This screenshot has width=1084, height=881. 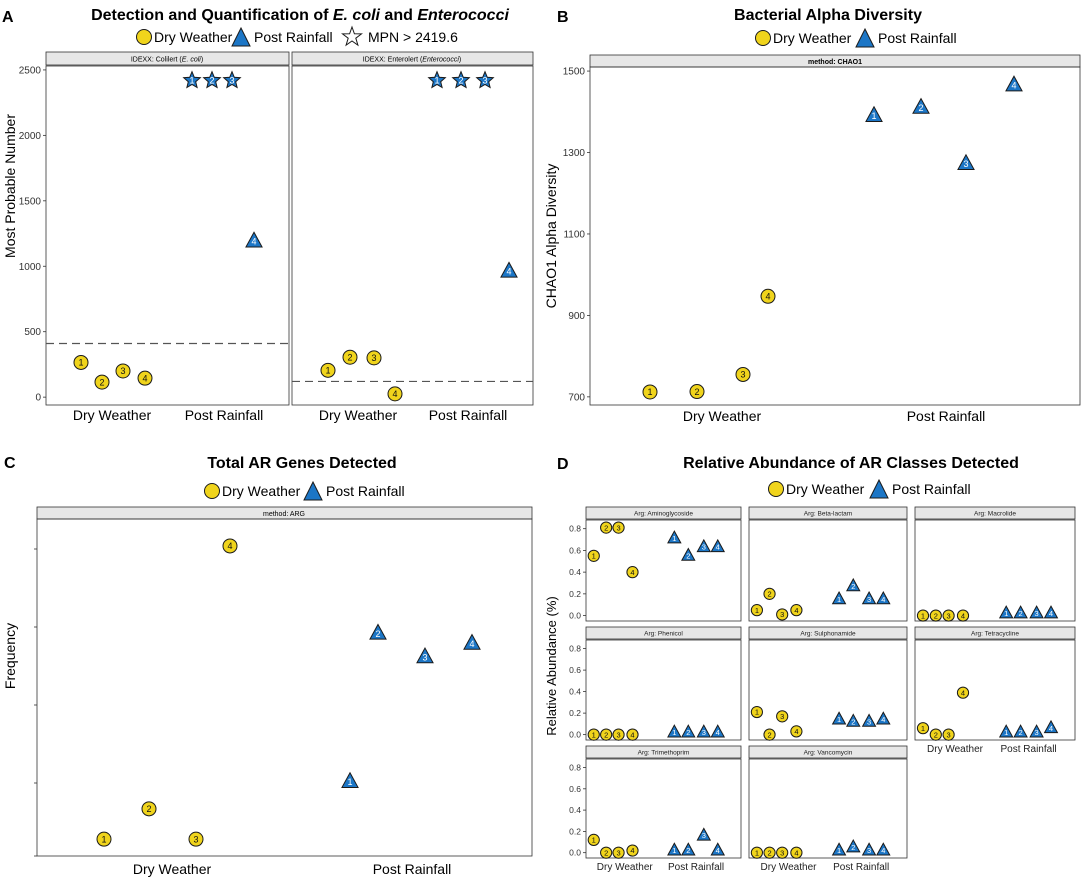 I want to click on d-f2-point-dry-2-label: 2, so click(x=769, y=594).